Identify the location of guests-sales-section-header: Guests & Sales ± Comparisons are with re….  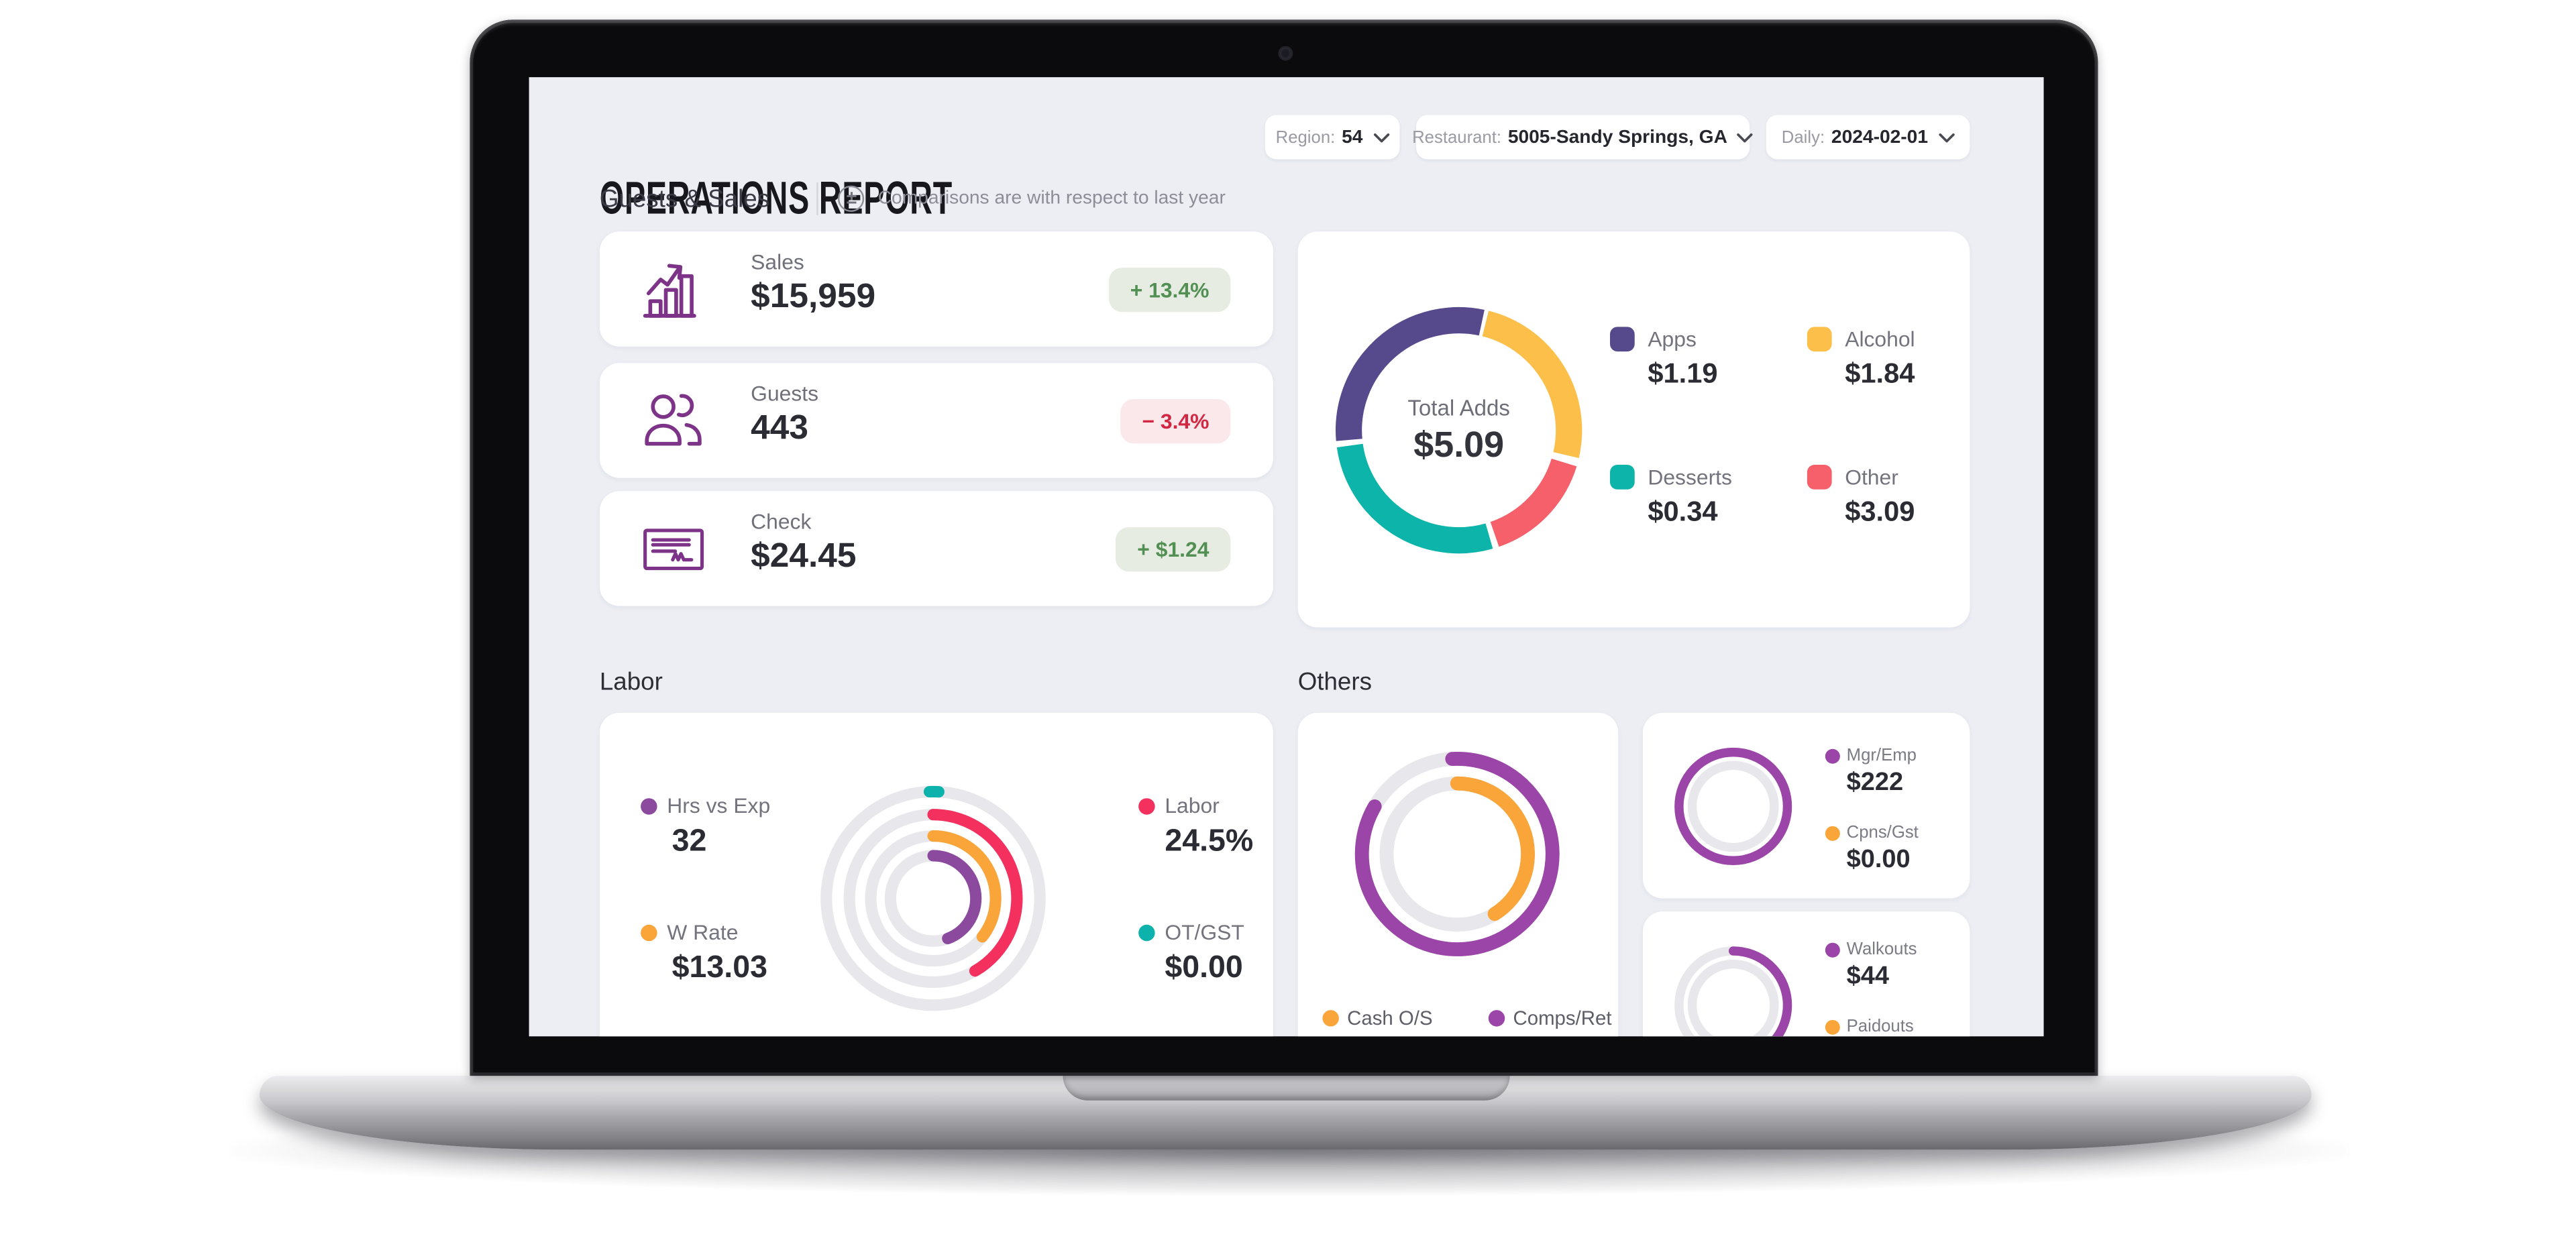
(913, 198).